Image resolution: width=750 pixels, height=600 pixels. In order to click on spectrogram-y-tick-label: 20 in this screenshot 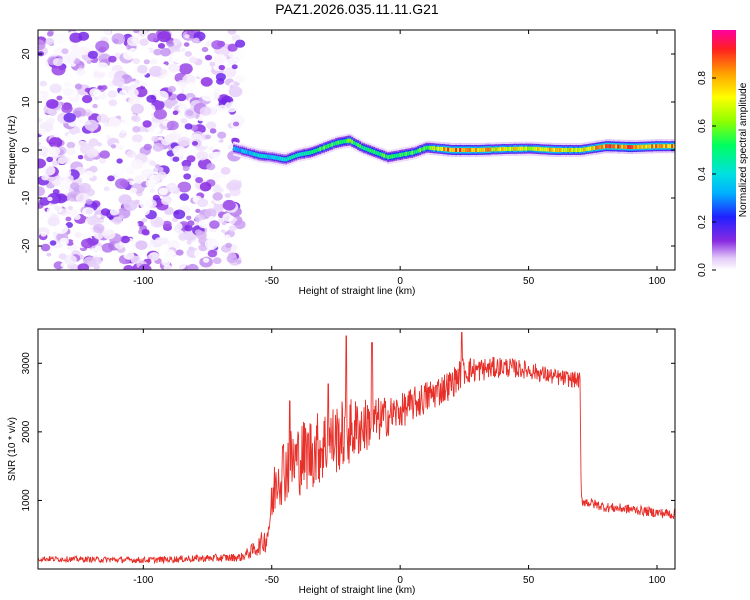, I will do `click(26, 54)`.